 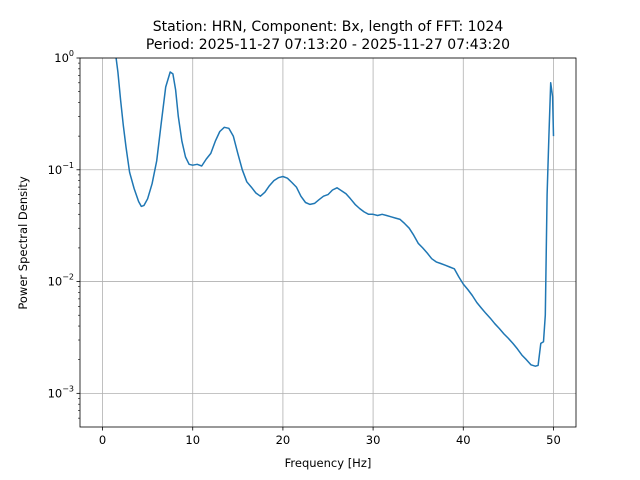 What do you see at coordinates (283, 440) in the screenshot?
I see `x-tick-label: 20` at bounding box center [283, 440].